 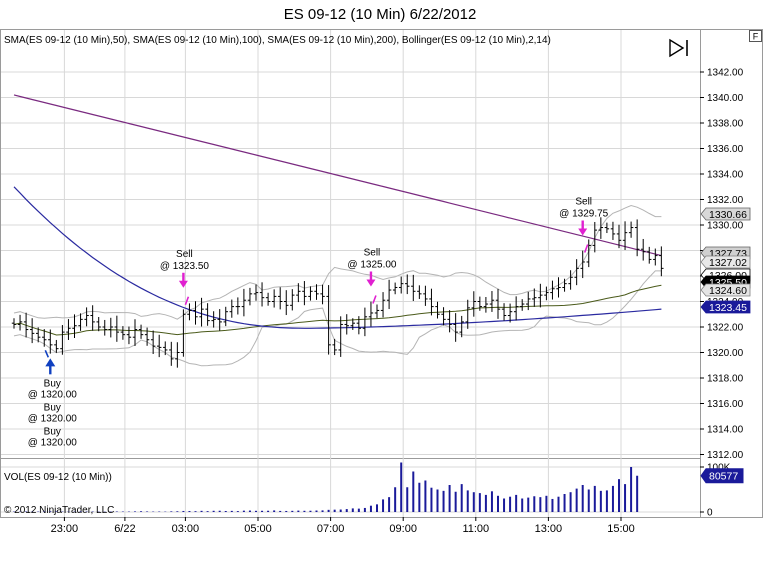 I want to click on price-tick-label: 1332.00, so click(x=725, y=200).